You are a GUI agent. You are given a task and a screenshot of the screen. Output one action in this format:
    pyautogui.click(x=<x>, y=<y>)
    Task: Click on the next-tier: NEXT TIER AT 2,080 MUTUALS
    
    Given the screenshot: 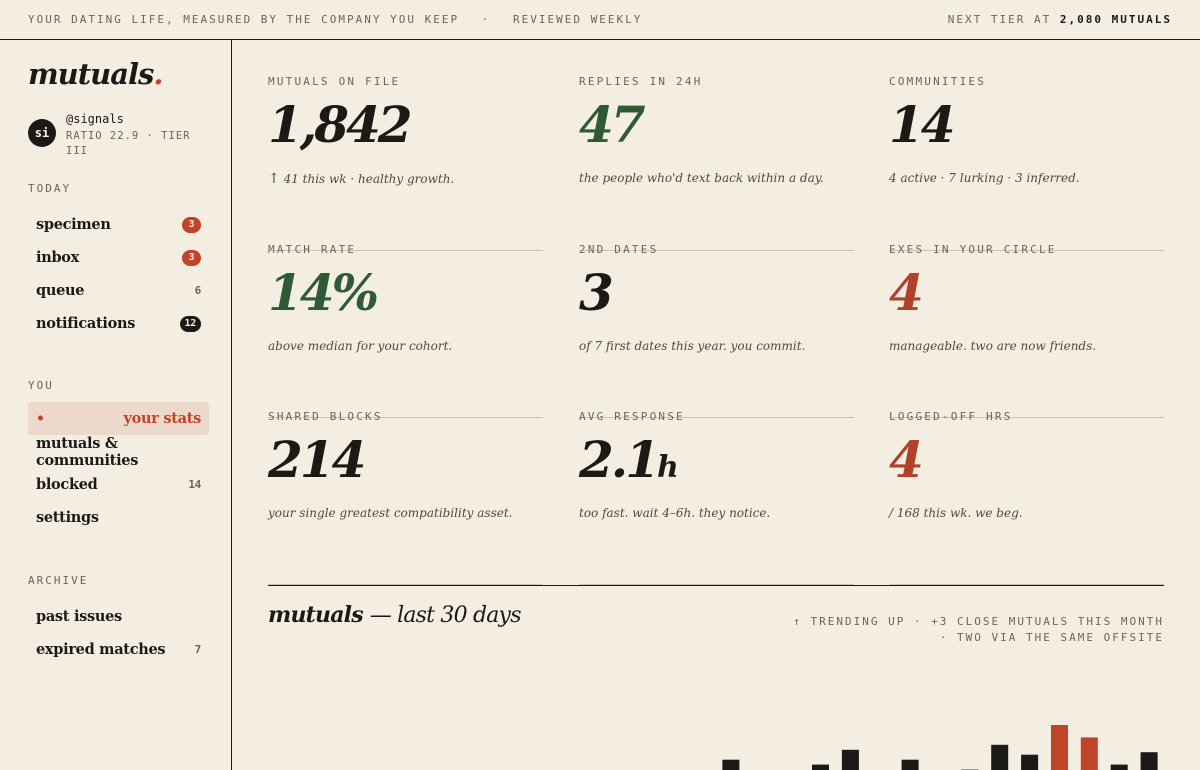 What is the action you would take?
    pyautogui.click(x=1060, y=19)
    